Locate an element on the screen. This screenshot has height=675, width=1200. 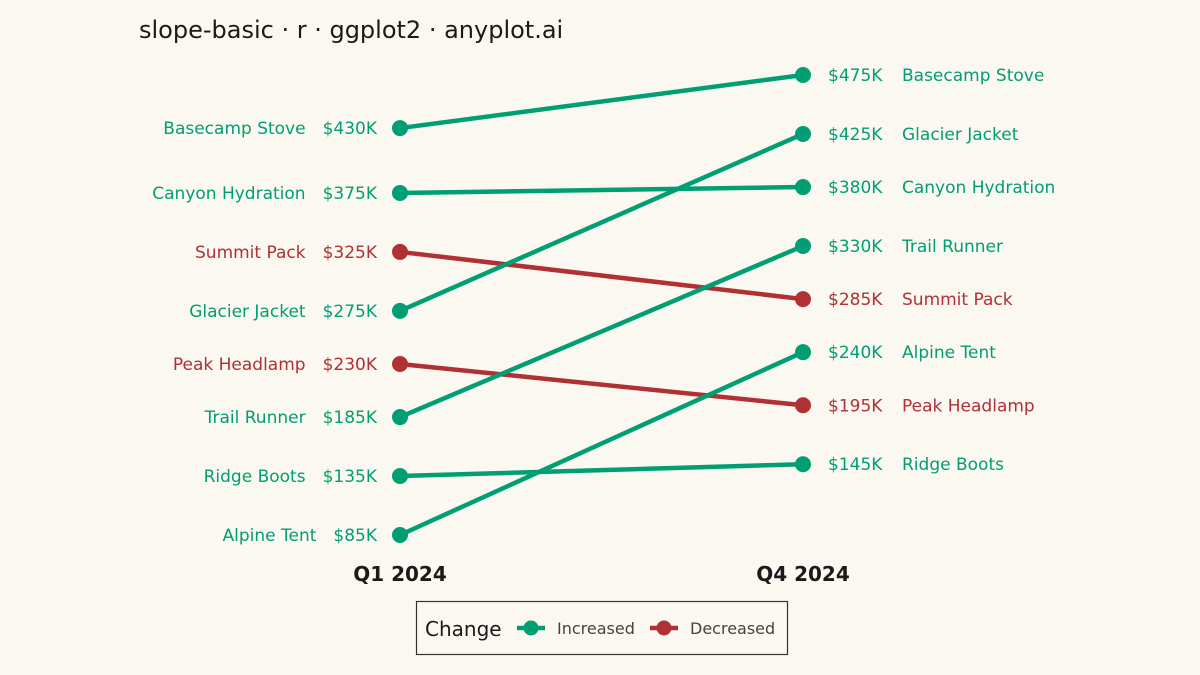
legend: Change Increased Decreased is located at coordinates (602, 628).